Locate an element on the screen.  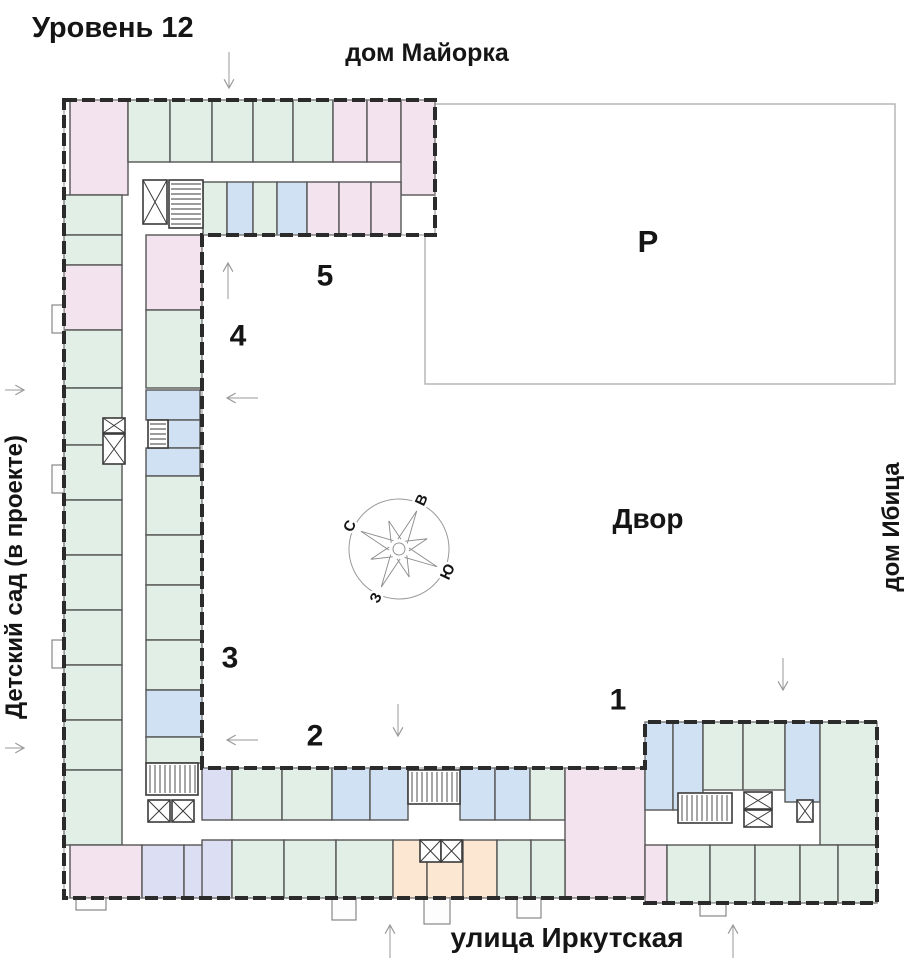
section-number: 3 is located at coordinates (230, 658).